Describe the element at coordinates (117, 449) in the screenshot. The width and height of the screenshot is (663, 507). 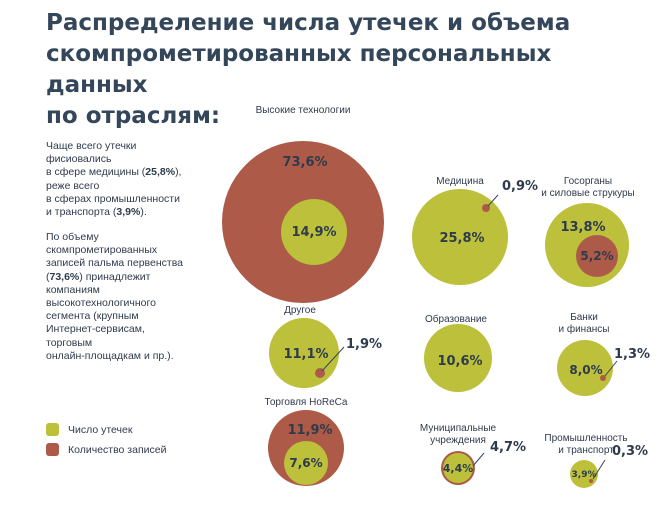
I see `legend-label: Количество записей` at that location.